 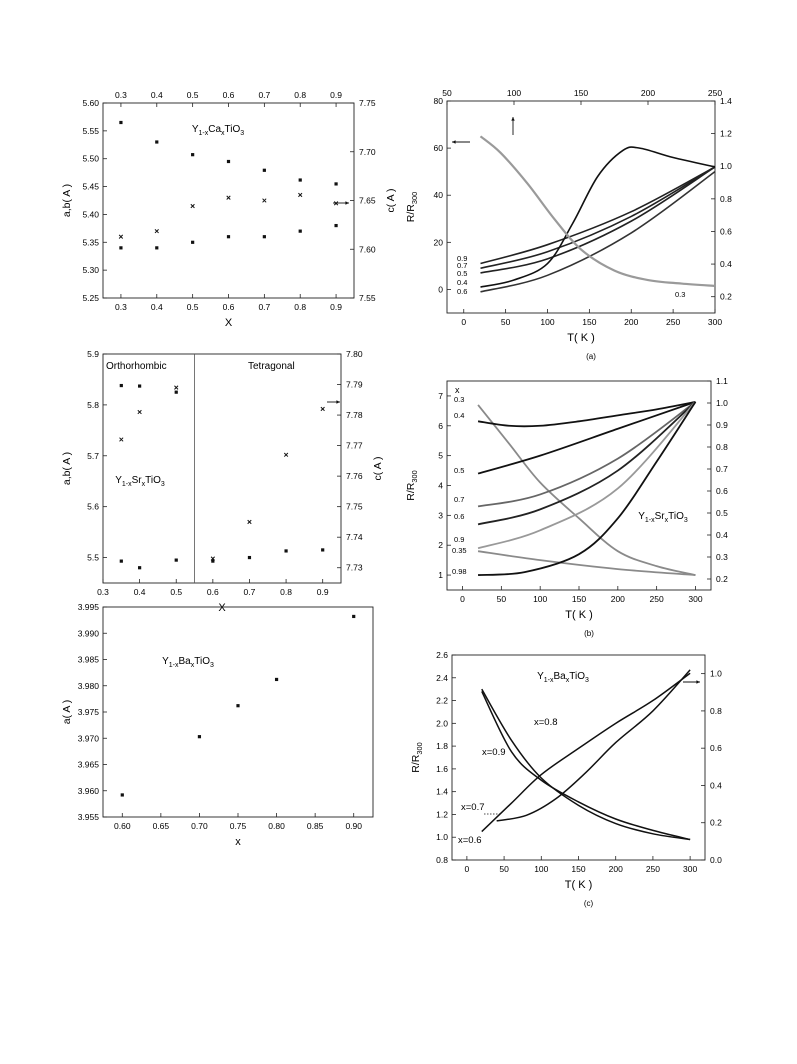 What do you see at coordinates (161, 826) in the screenshot?
I see `x-tick-label: 0.65` at bounding box center [161, 826].